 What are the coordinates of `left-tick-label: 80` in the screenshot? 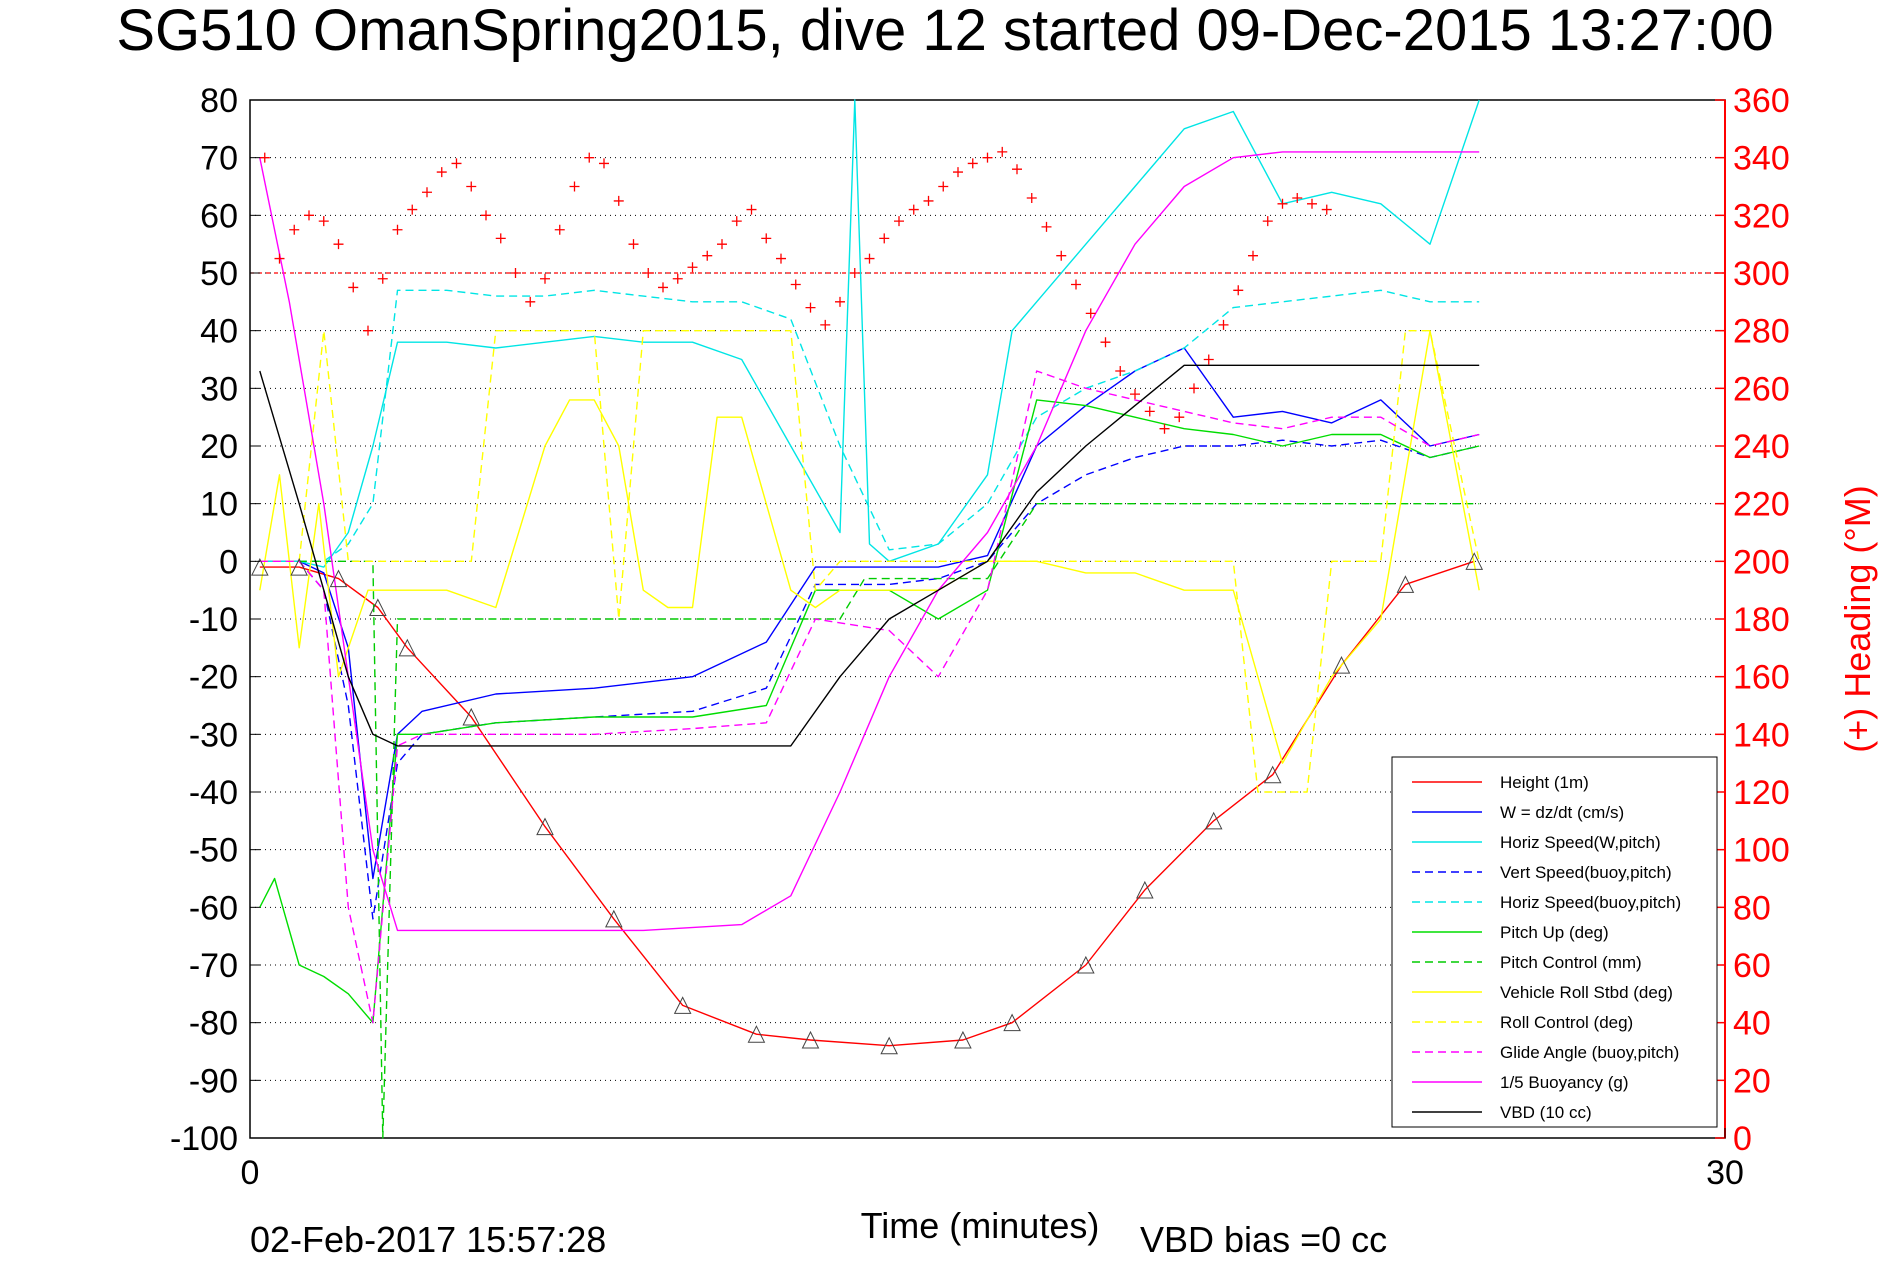 It's located at (219, 101).